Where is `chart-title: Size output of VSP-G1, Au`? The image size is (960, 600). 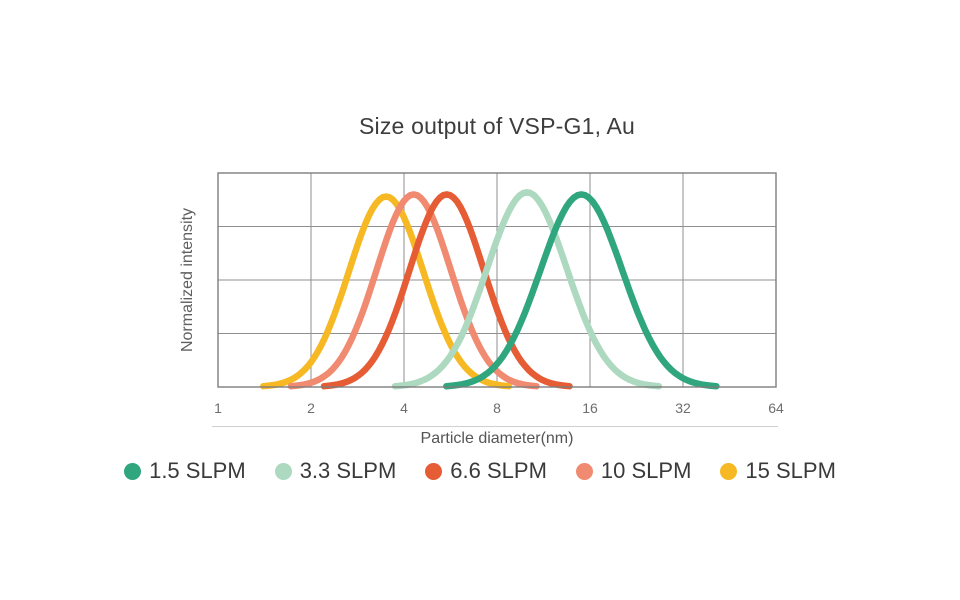
chart-title: Size output of VSP-G1, Au is located at coordinates (497, 126).